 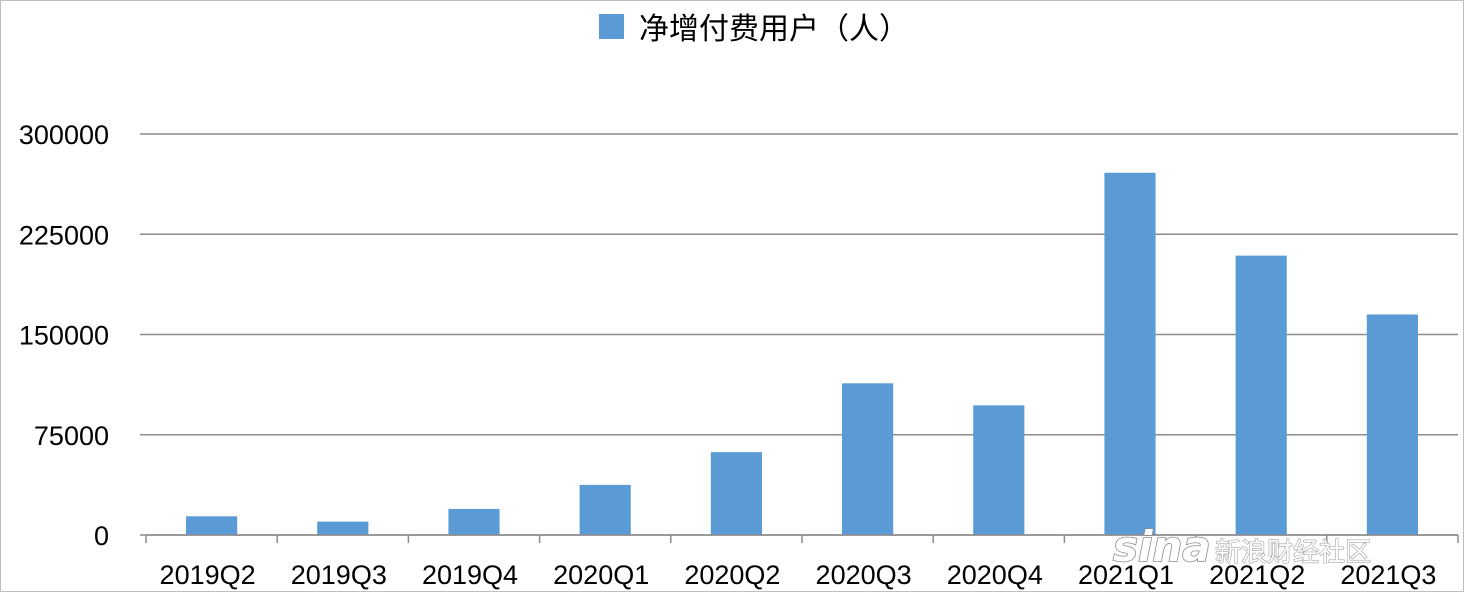 I want to click on x-tick-label: 2021Q3, so click(x=1388, y=575).